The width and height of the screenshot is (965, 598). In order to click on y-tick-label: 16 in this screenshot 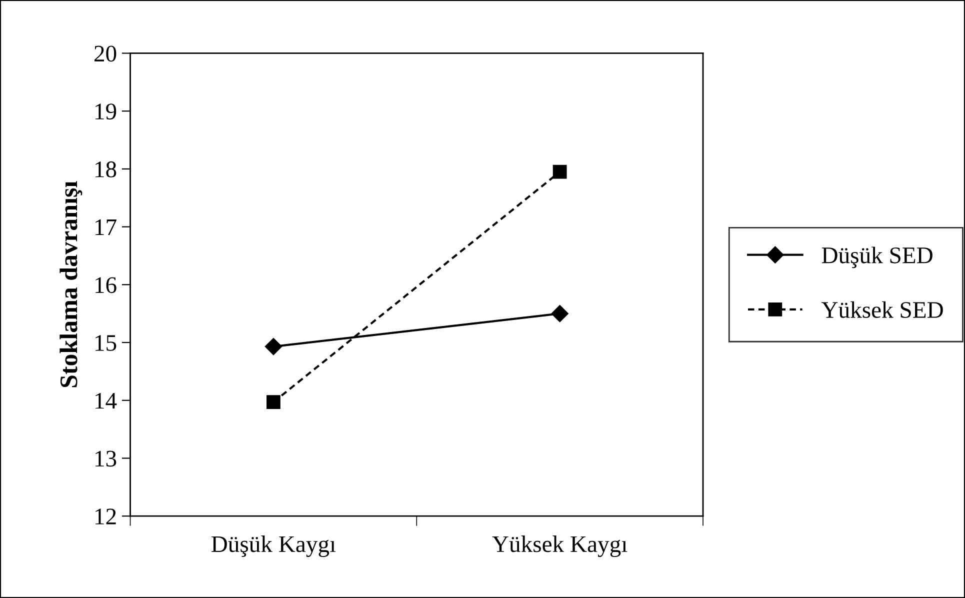, I will do `click(106, 285)`.